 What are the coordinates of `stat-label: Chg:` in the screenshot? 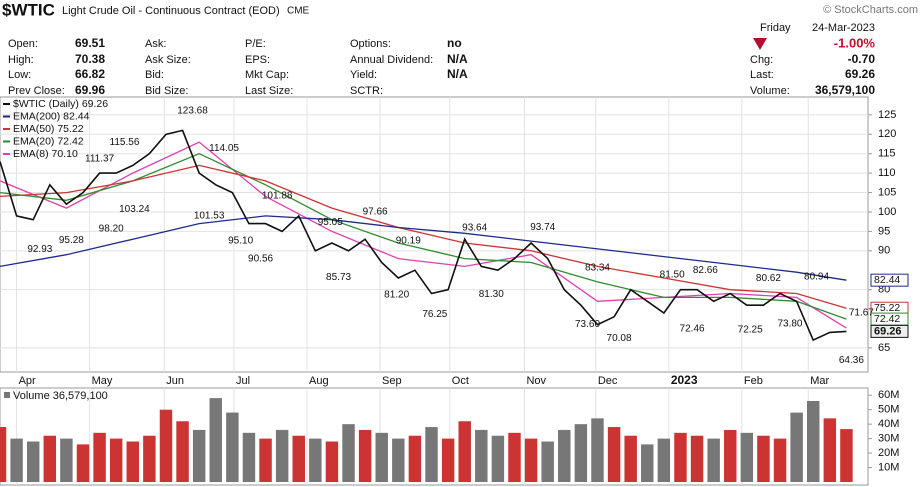 It's located at (761, 60).